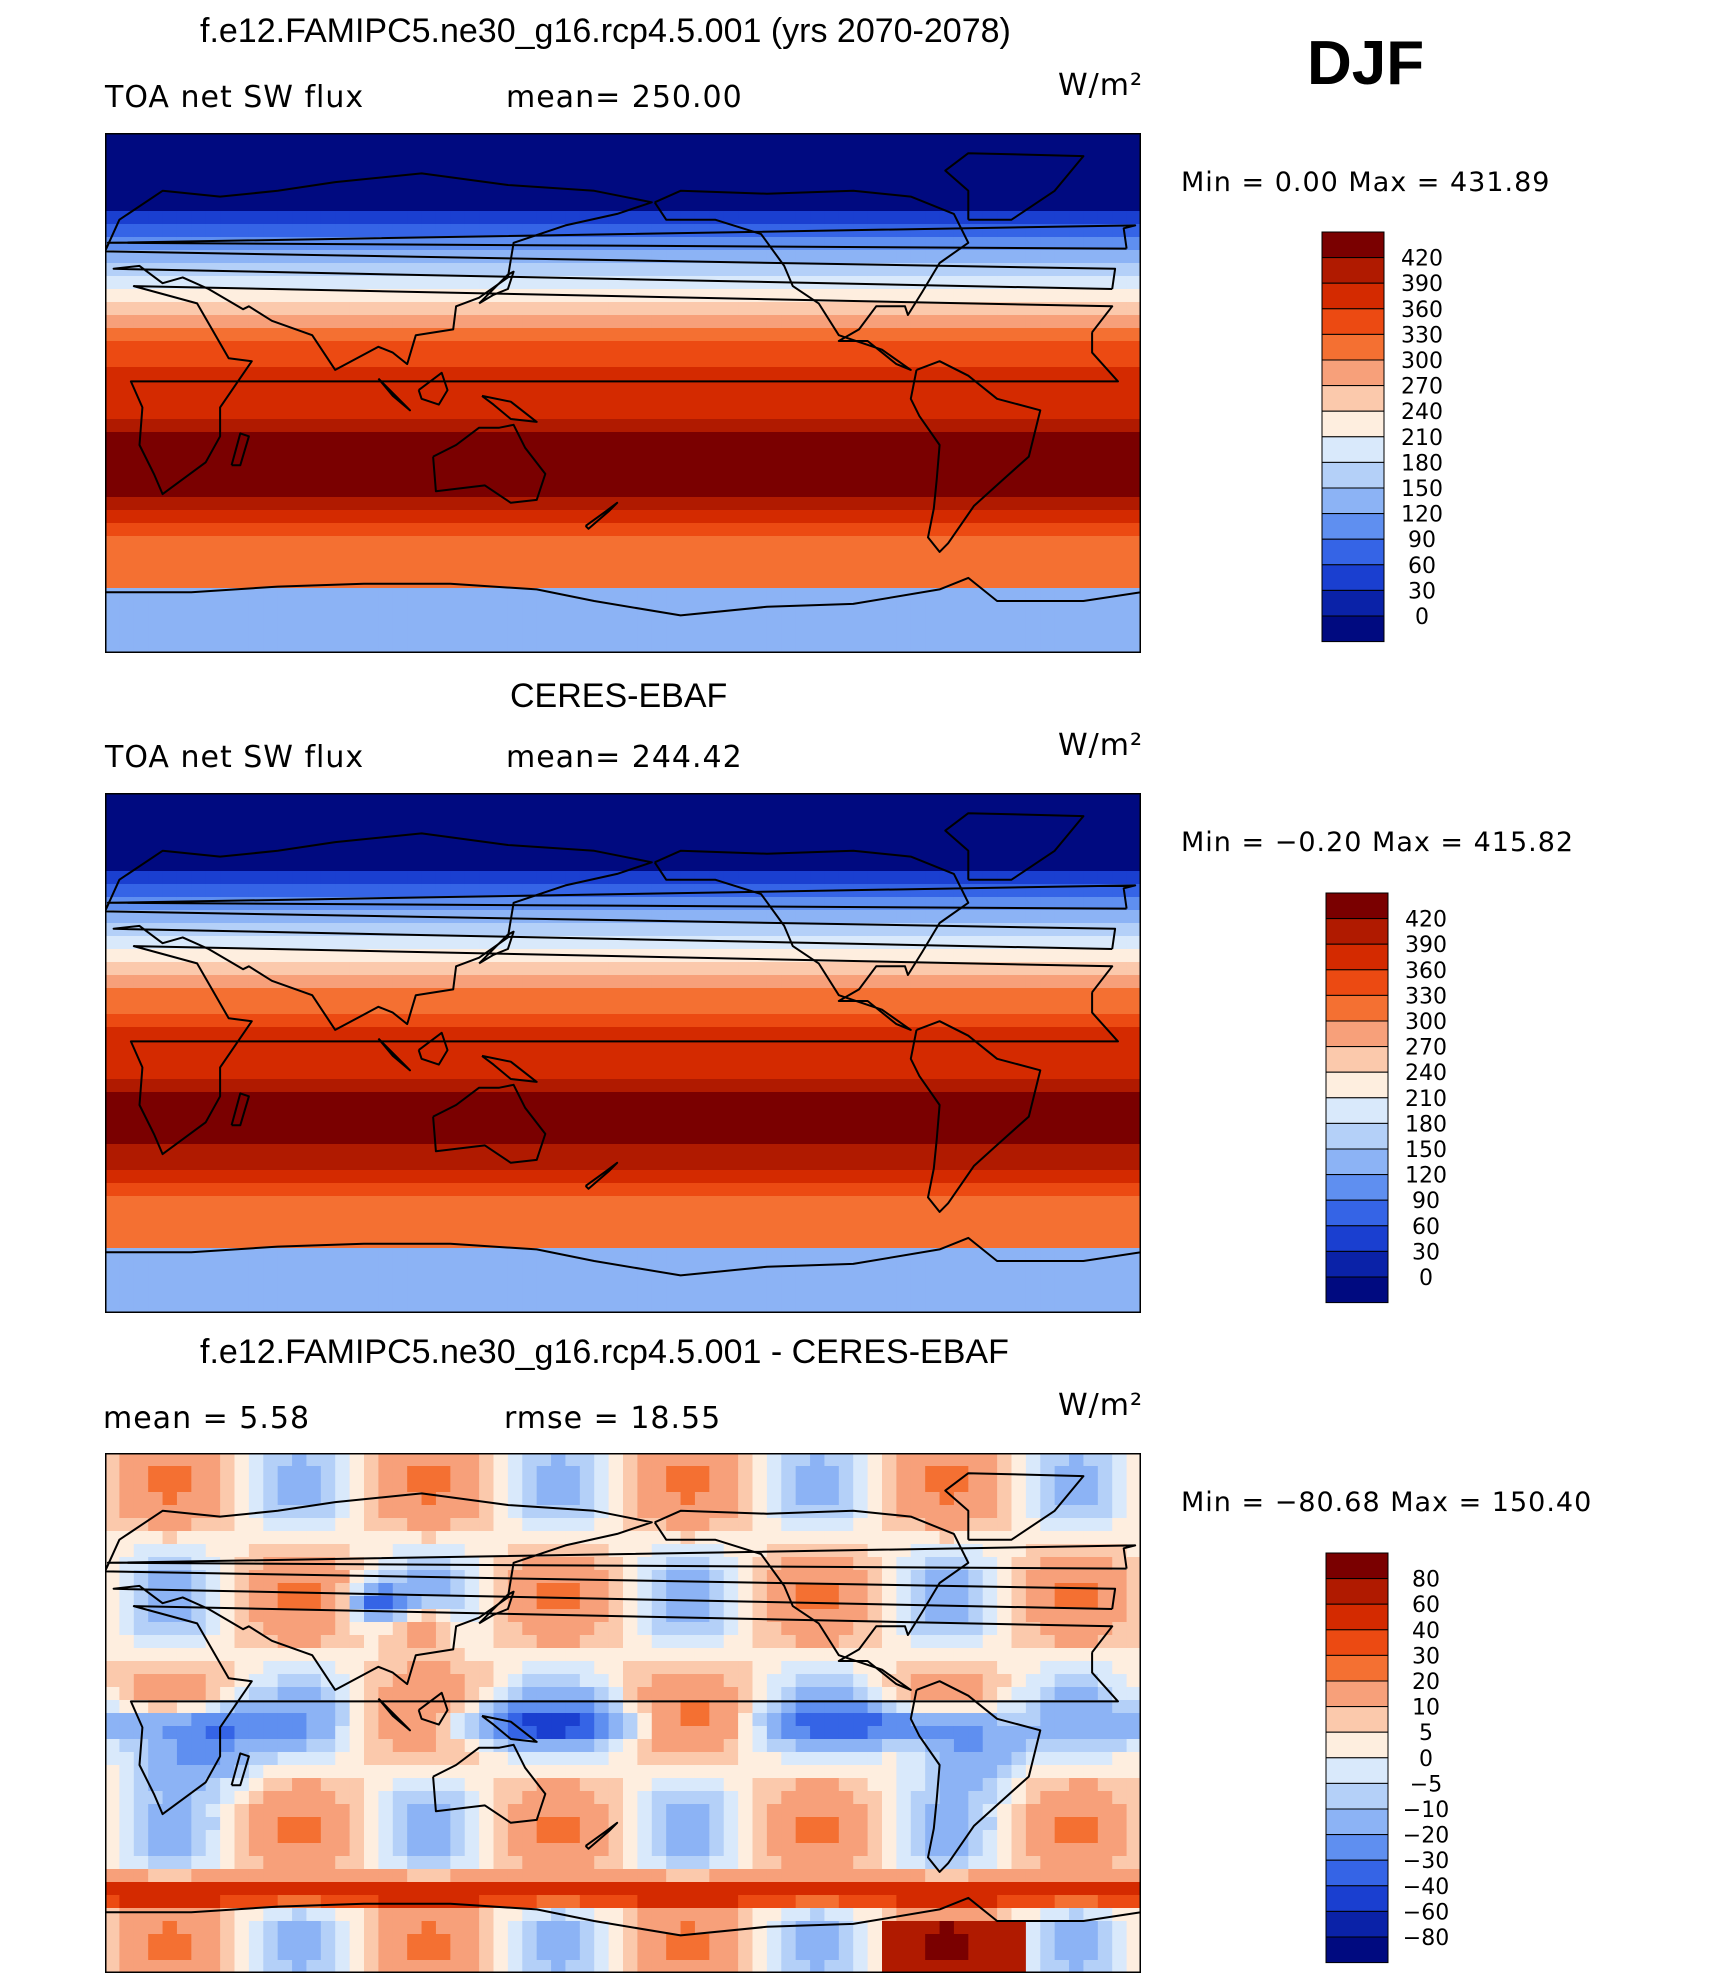  Describe the element at coordinates (623, 384) in the screenshot. I see `panel-1-coastlines` at that location.